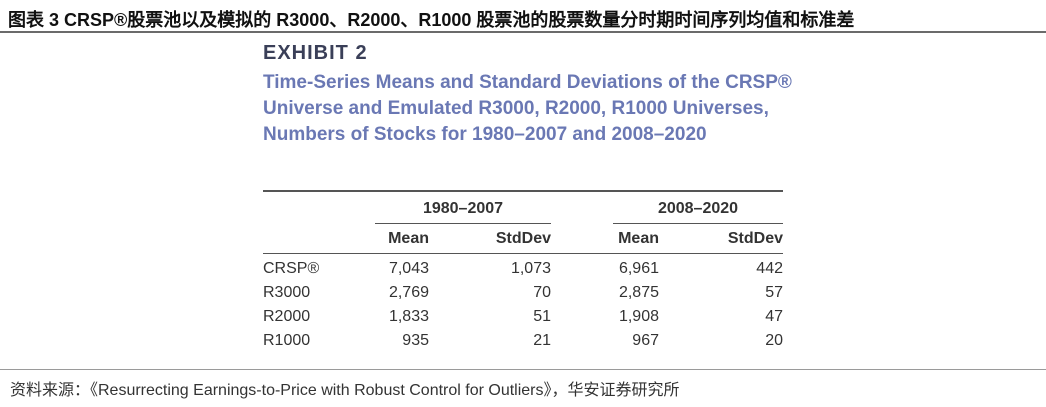  Describe the element at coordinates (523, 238) in the screenshot. I see `column-header-stddev-1: StdDev` at that location.